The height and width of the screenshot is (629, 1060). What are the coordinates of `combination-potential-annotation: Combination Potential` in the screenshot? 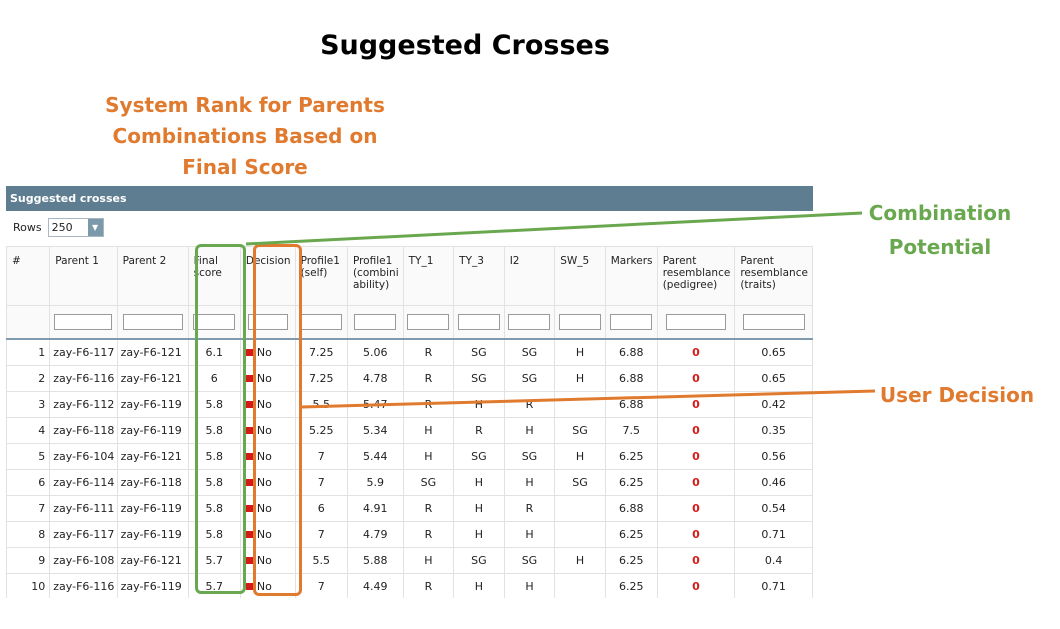 It's located at (940, 230).